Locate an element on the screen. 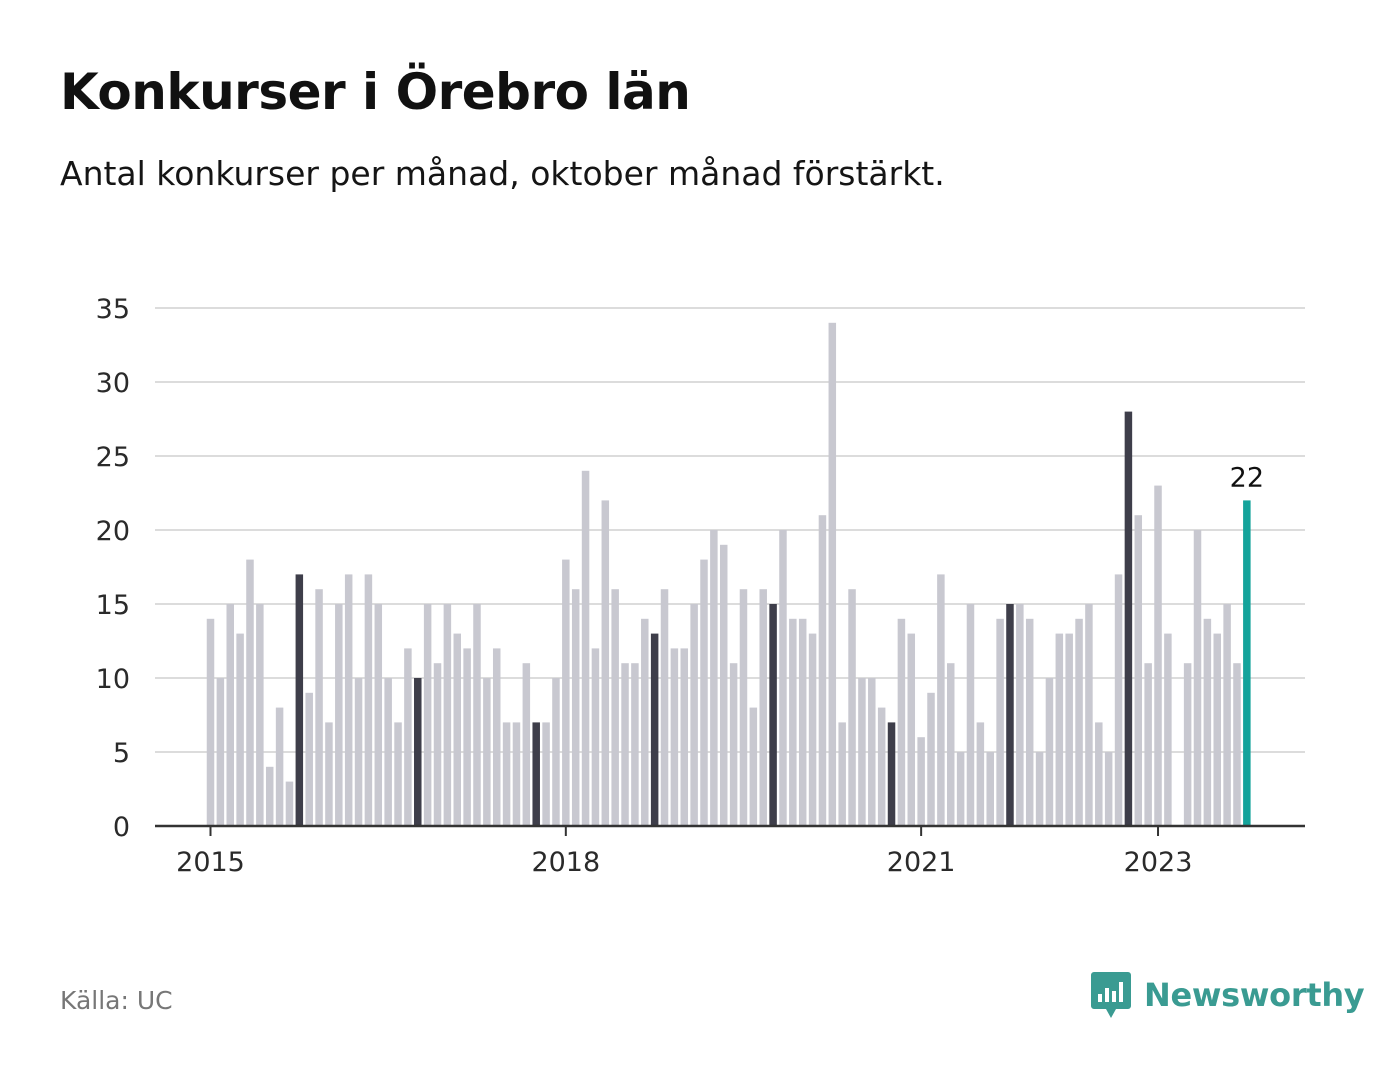 The width and height of the screenshot is (1400, 1080). y-tick-label: 25 is located at coordinates (113, 457).